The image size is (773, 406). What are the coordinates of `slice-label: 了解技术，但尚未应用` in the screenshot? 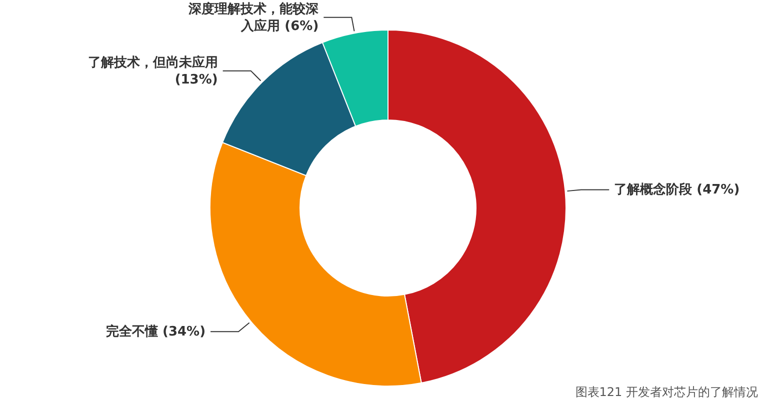 It's located at (153, 62).